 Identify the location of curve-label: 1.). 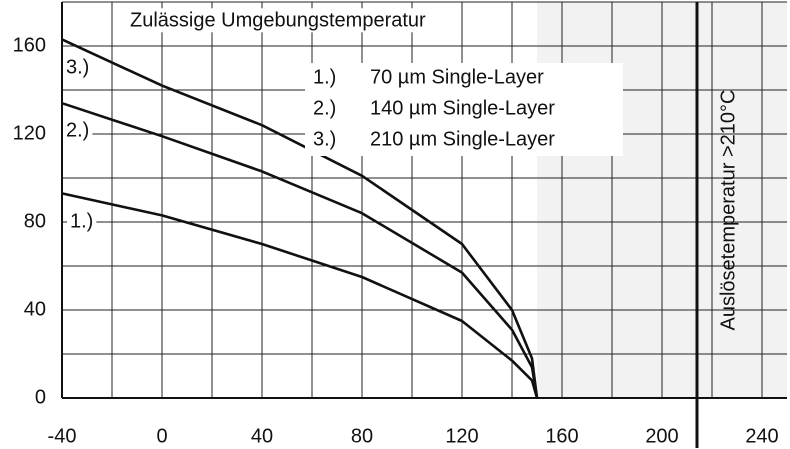
(81, 221).